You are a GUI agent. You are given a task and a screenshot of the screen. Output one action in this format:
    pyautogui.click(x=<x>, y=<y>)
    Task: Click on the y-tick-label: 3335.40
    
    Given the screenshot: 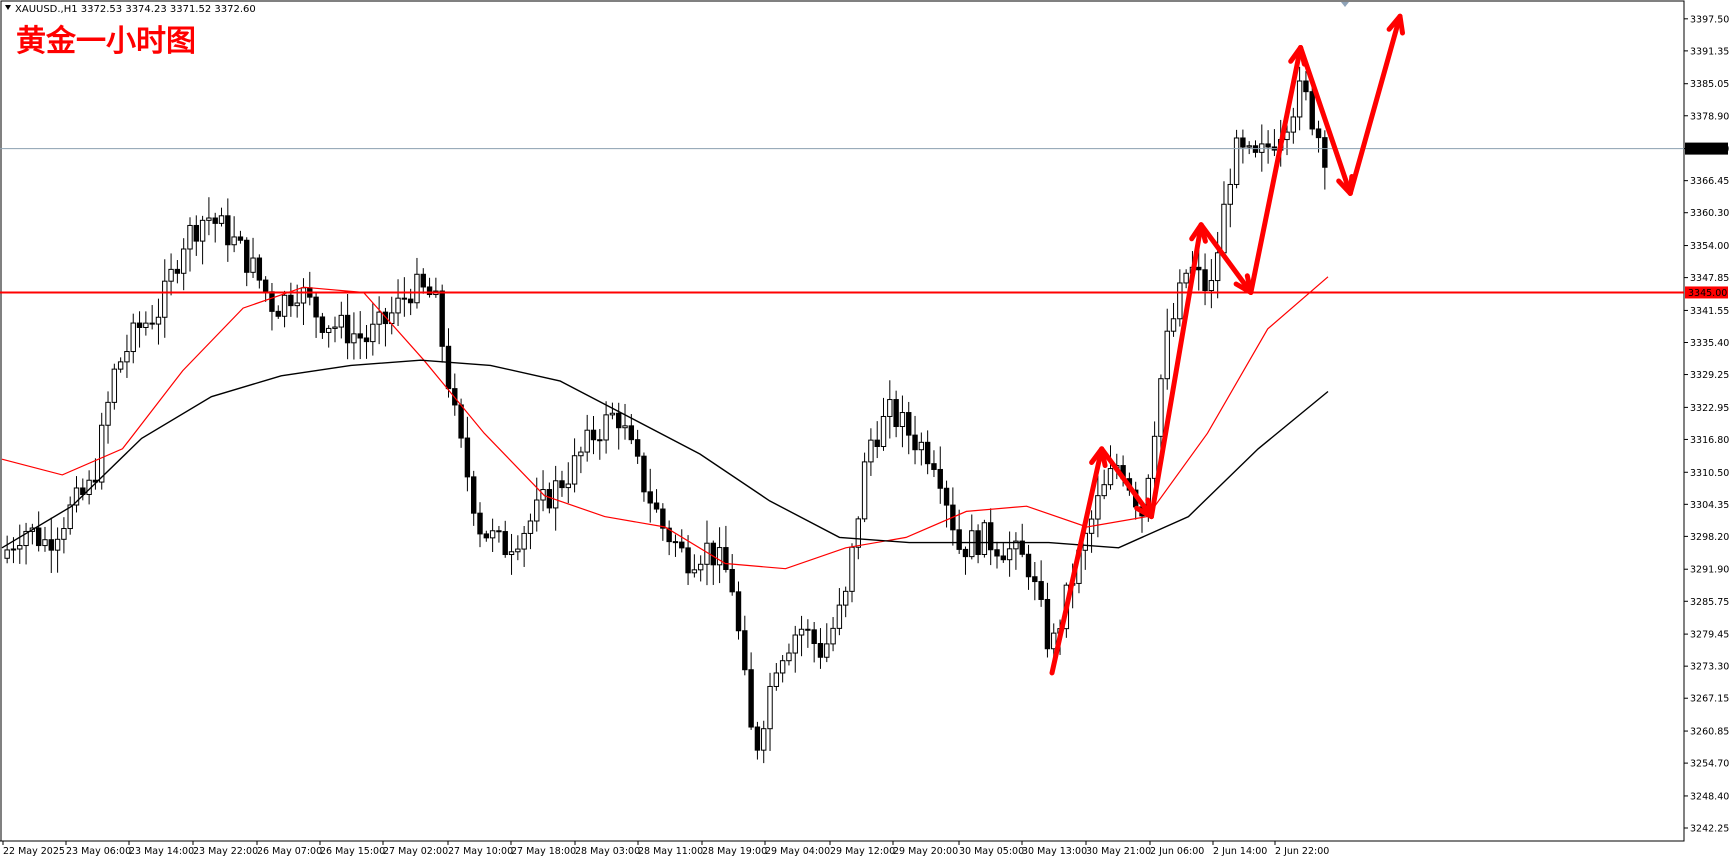 What is the action you would take?
    pyautogui.click(x=1709, y=343)
    